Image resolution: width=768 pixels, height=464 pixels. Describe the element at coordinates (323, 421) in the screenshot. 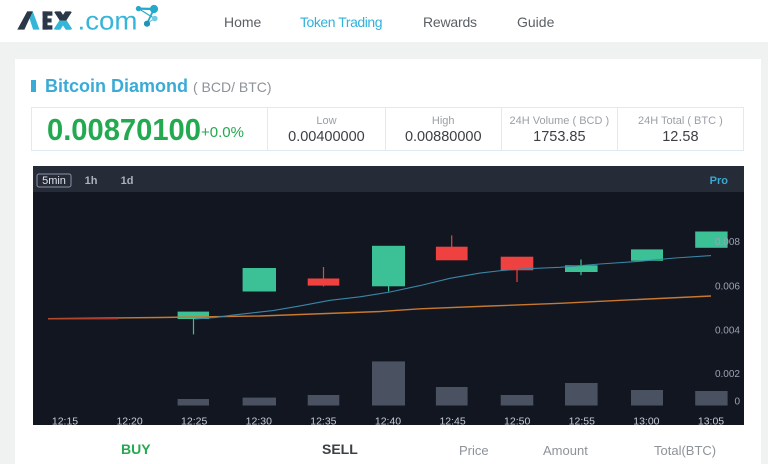

I see `svg-text: 12:35` at that location.